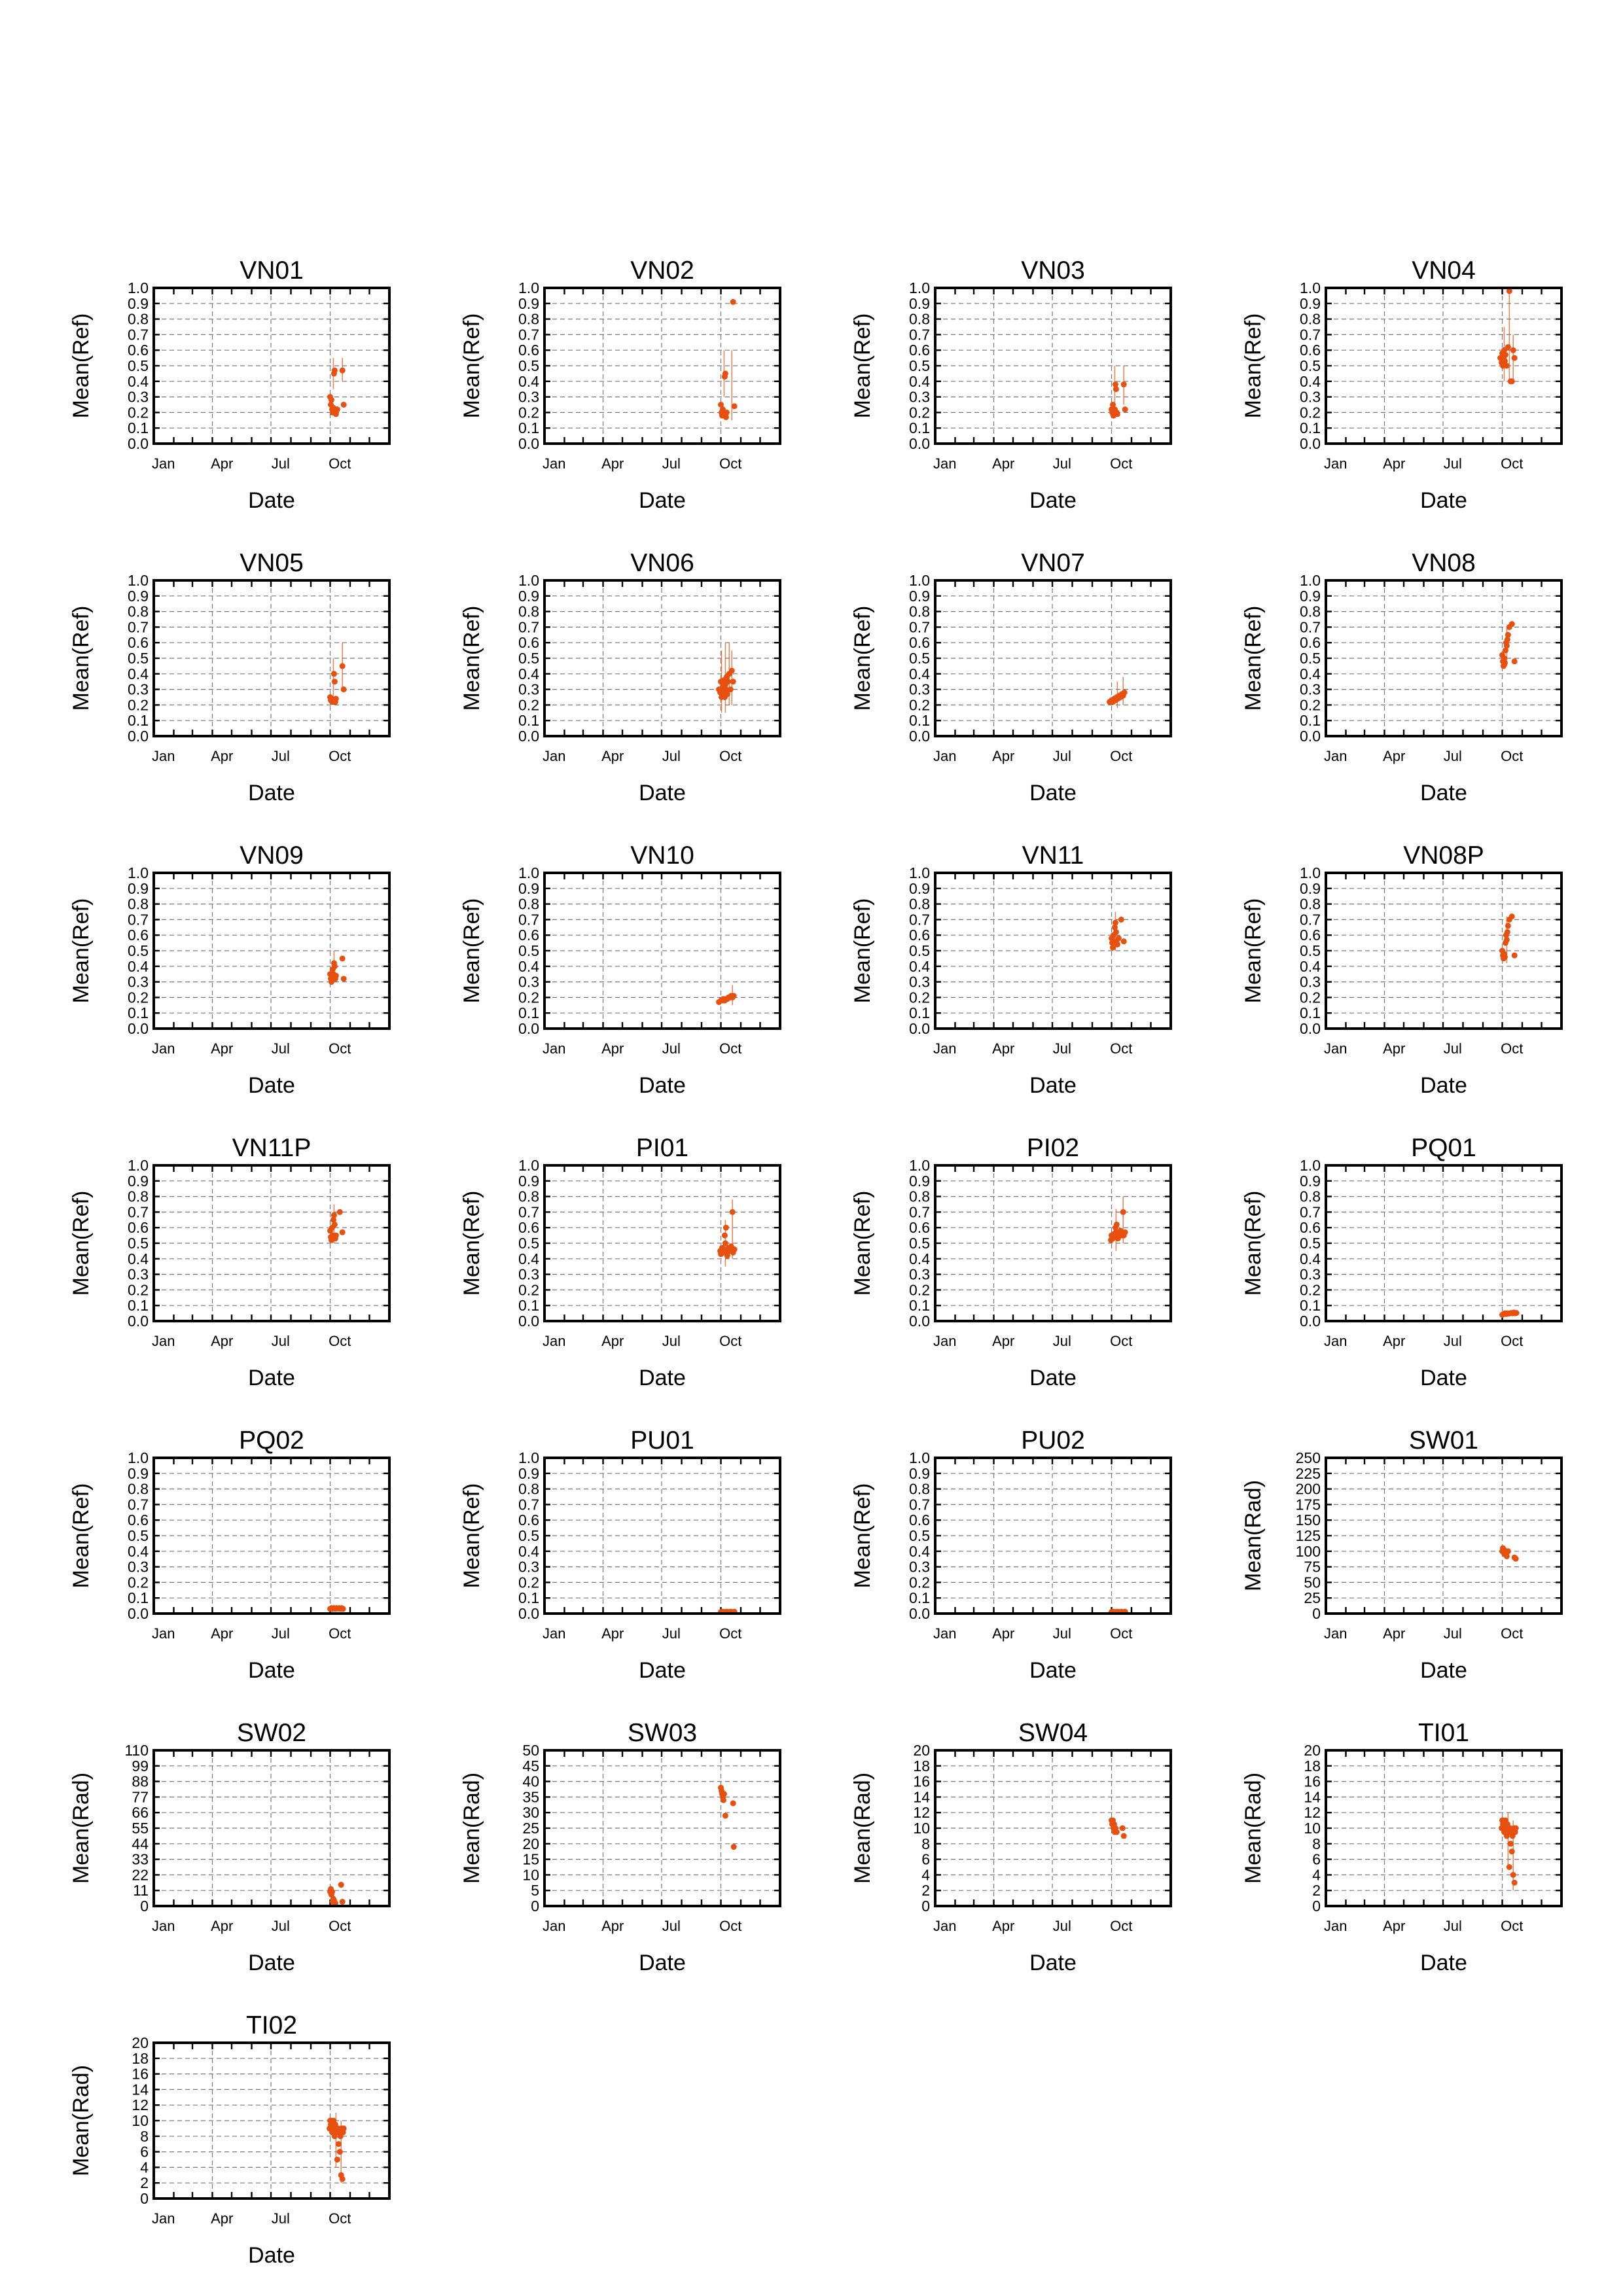 The width and height of the screenshot is (1623, 2296). What do you see at coordinates (530, 1875) in the screenshot?
I see `y-tick-label: 10` at bounding box center [530, 1875].